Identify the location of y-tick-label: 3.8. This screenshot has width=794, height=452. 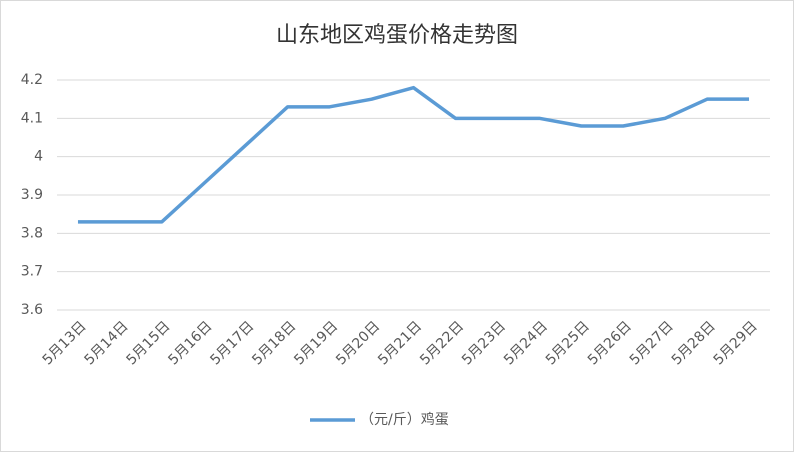
(32, 233).